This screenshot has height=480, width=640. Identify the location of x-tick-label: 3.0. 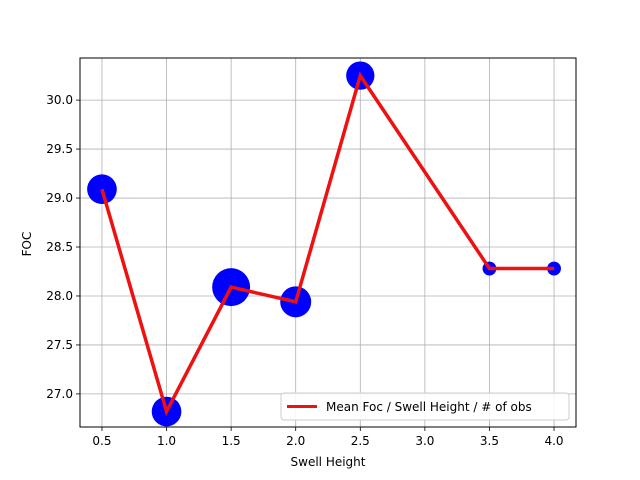
(424, 441).